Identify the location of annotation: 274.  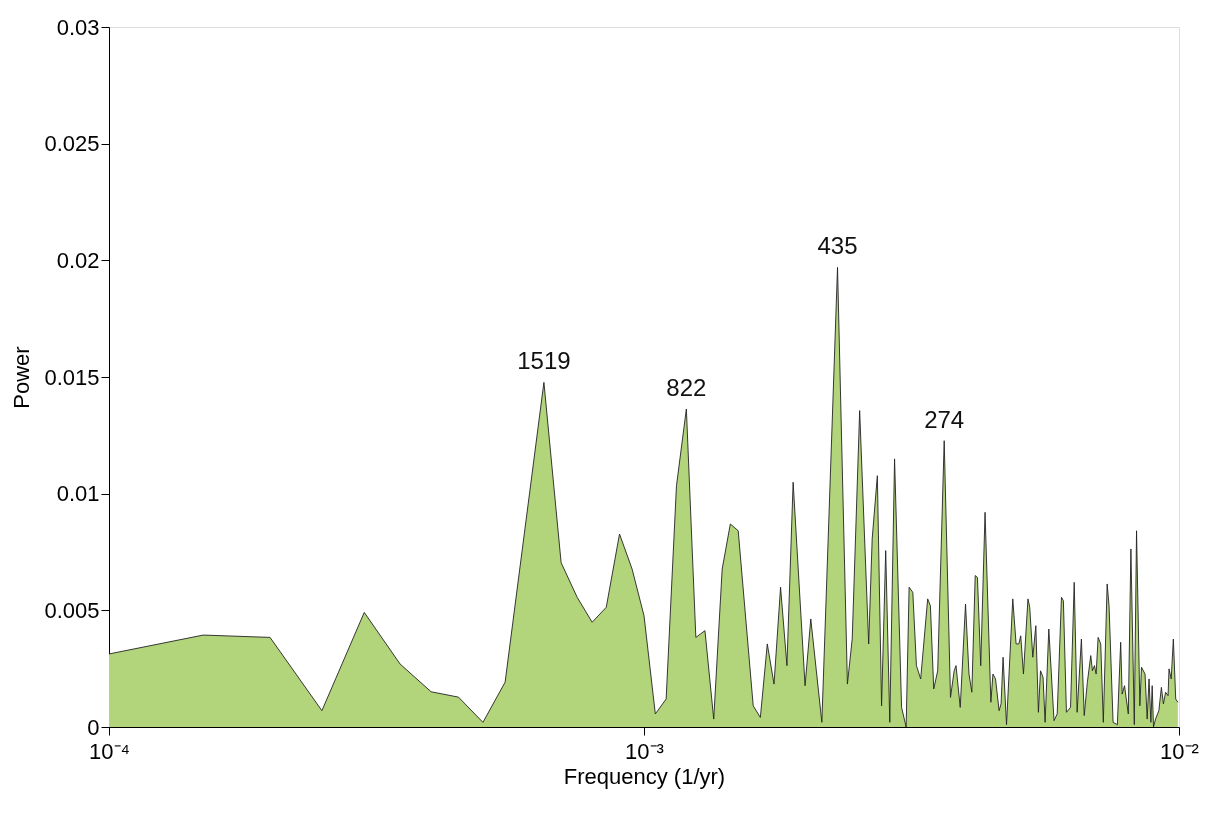
(944, 419).